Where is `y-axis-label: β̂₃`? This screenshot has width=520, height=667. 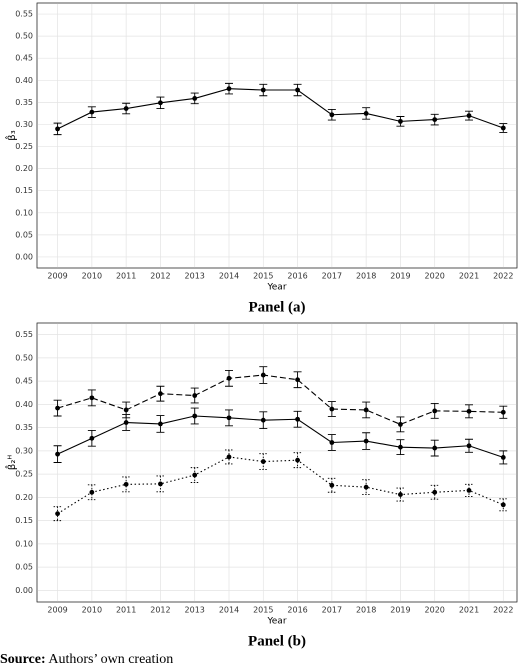 y-axis-label: β̂₃ is located at coordinates (11, 135).